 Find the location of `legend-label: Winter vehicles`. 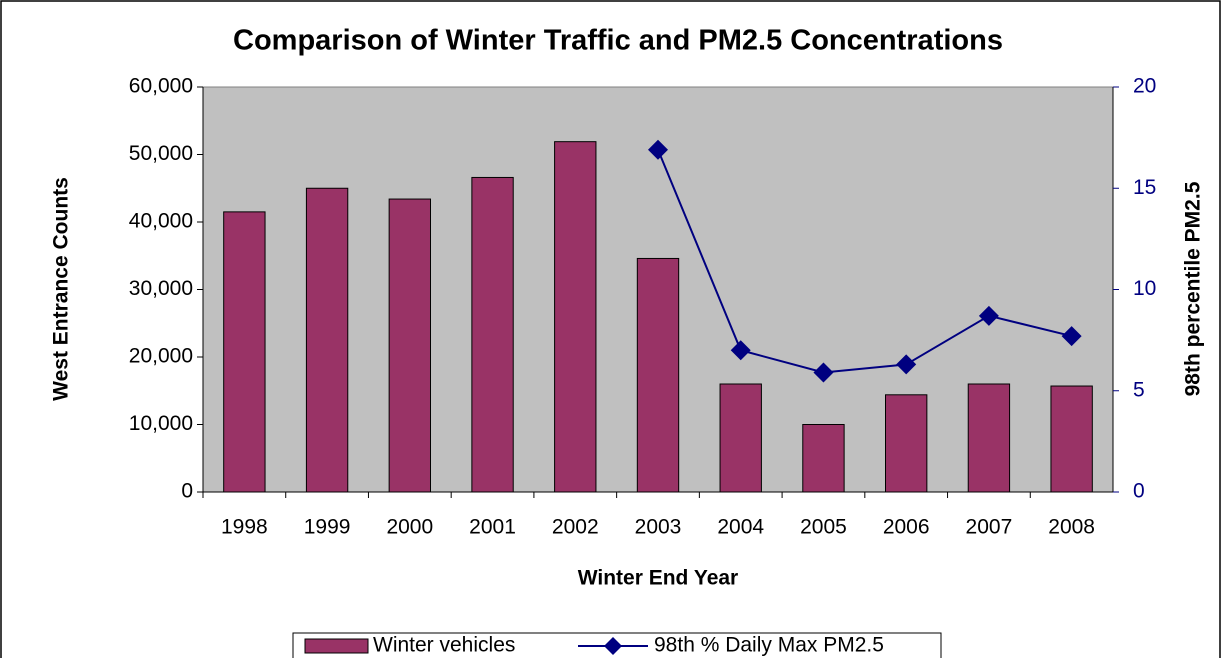

legend-label: Winter vehicles is located at coordinates (444, 645).